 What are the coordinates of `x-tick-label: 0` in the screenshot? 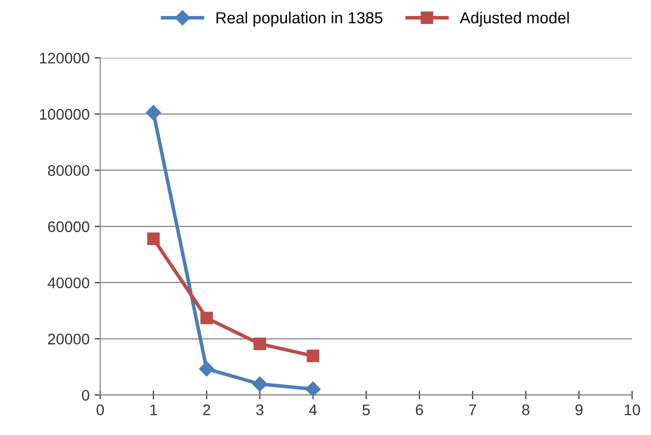 It's located at (100, 410).